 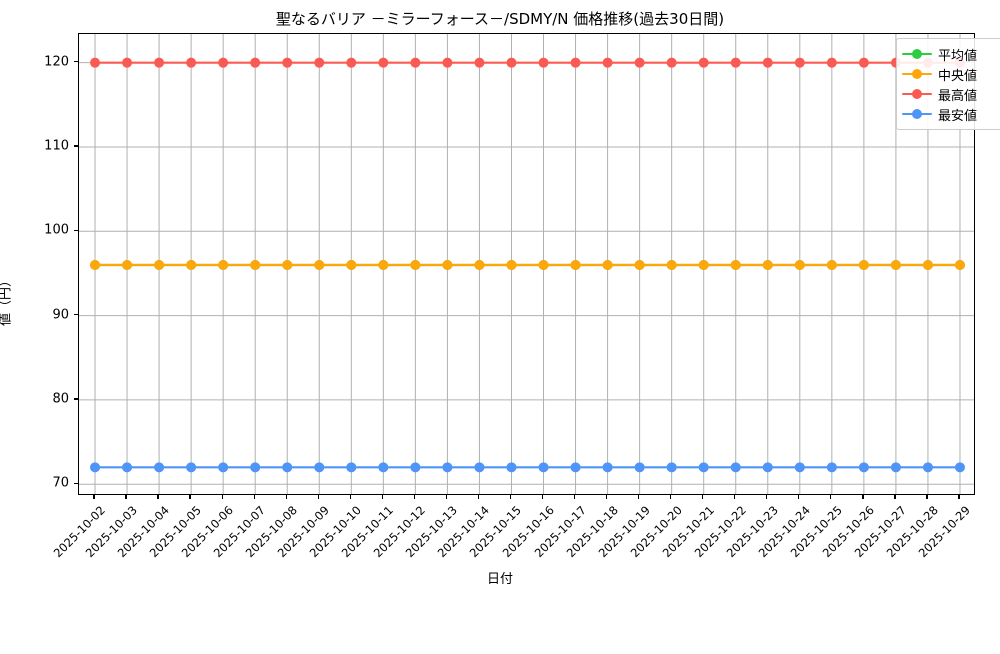 I want to click on legend-item-4: 最安値, so click(x=951, y=114).